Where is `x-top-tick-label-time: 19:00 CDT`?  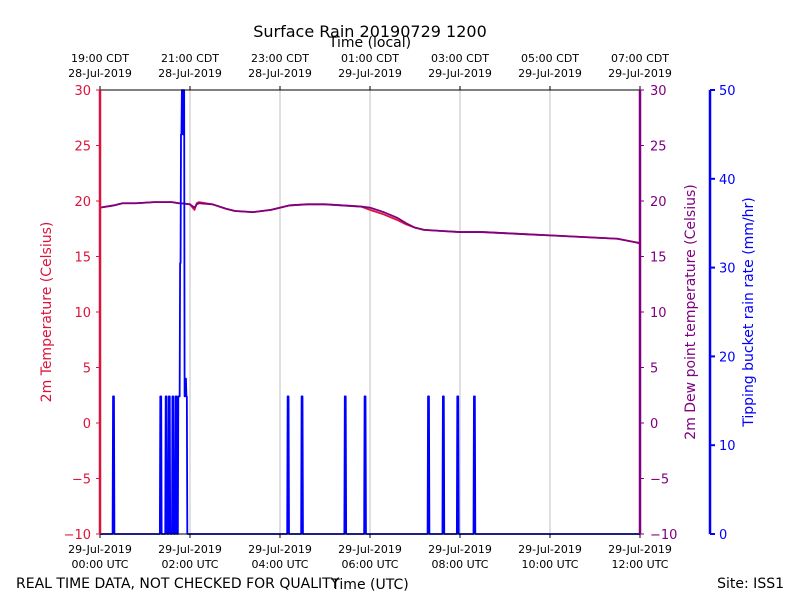
x-top-tick-label-time: 19:00 CDT is located at coordinates (100, 58).